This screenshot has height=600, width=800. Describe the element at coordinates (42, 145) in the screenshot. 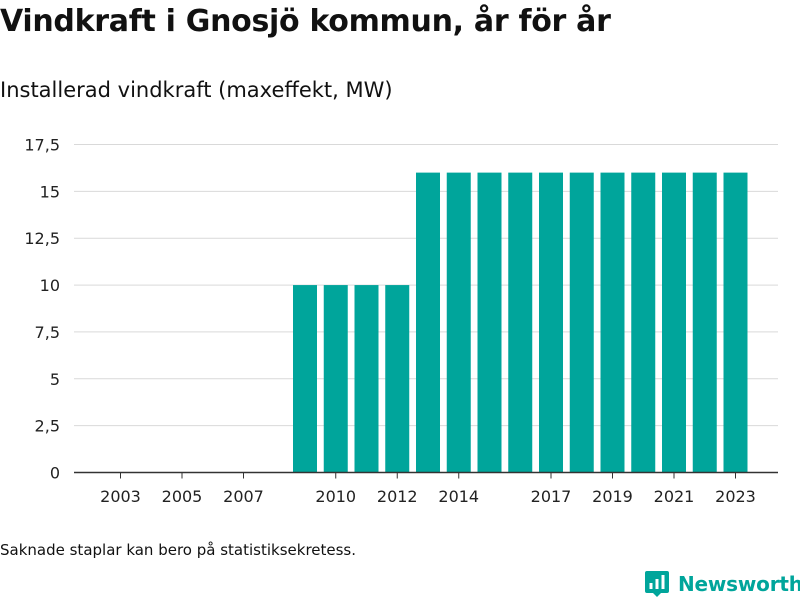

I see `y-tick-label: 17,5` at that location.